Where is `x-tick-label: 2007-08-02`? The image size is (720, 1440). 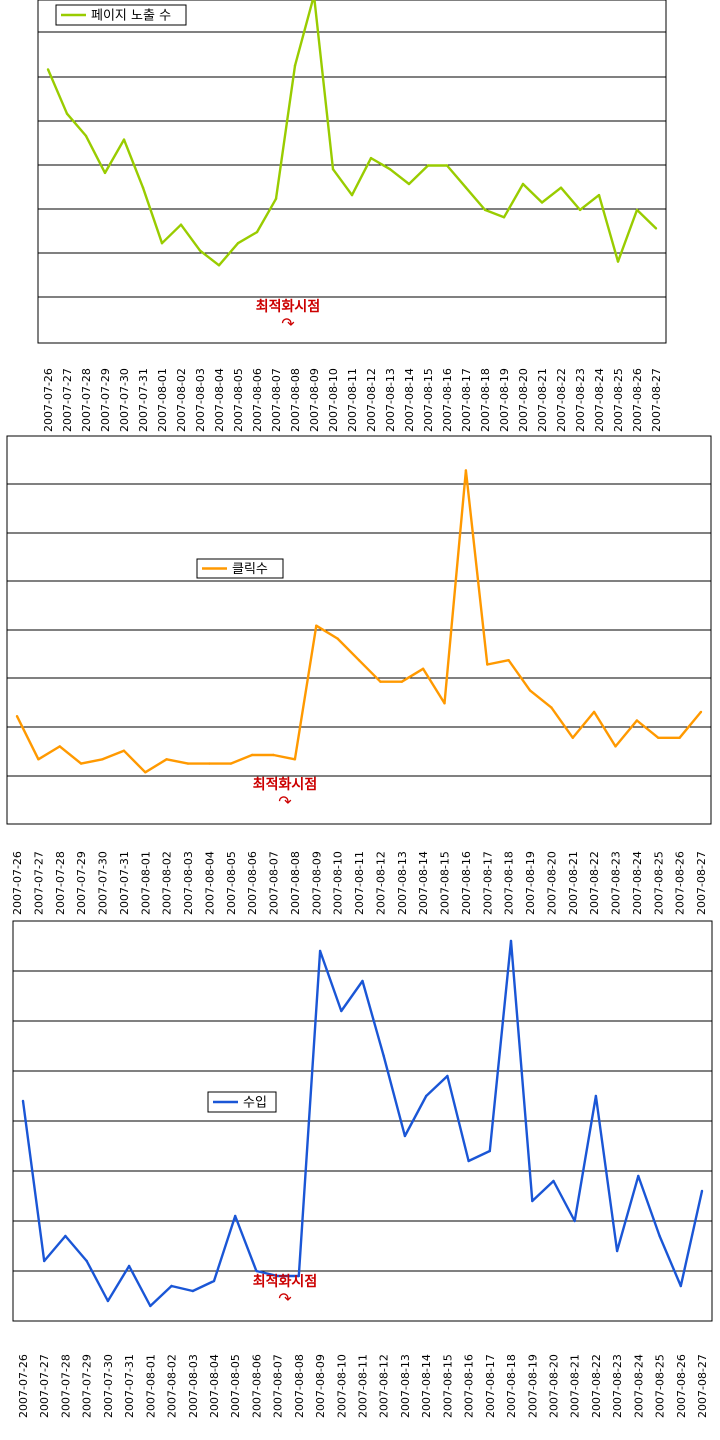
x-tick-label: 2007-08-02 is located at coordinates (167, 883).